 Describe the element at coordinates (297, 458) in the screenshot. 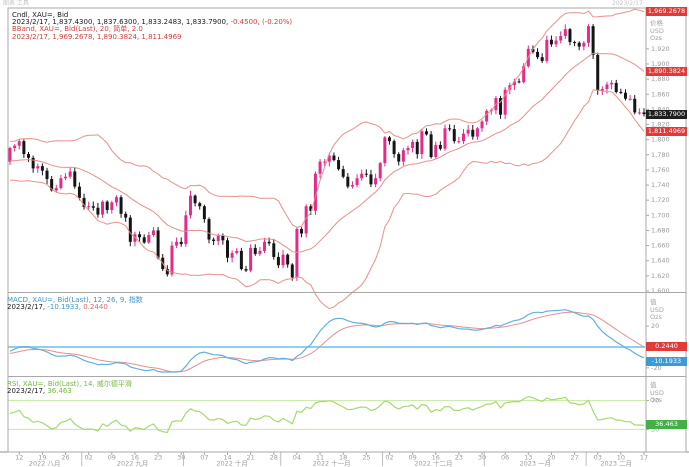

I see `svg-text: 04` at that location.